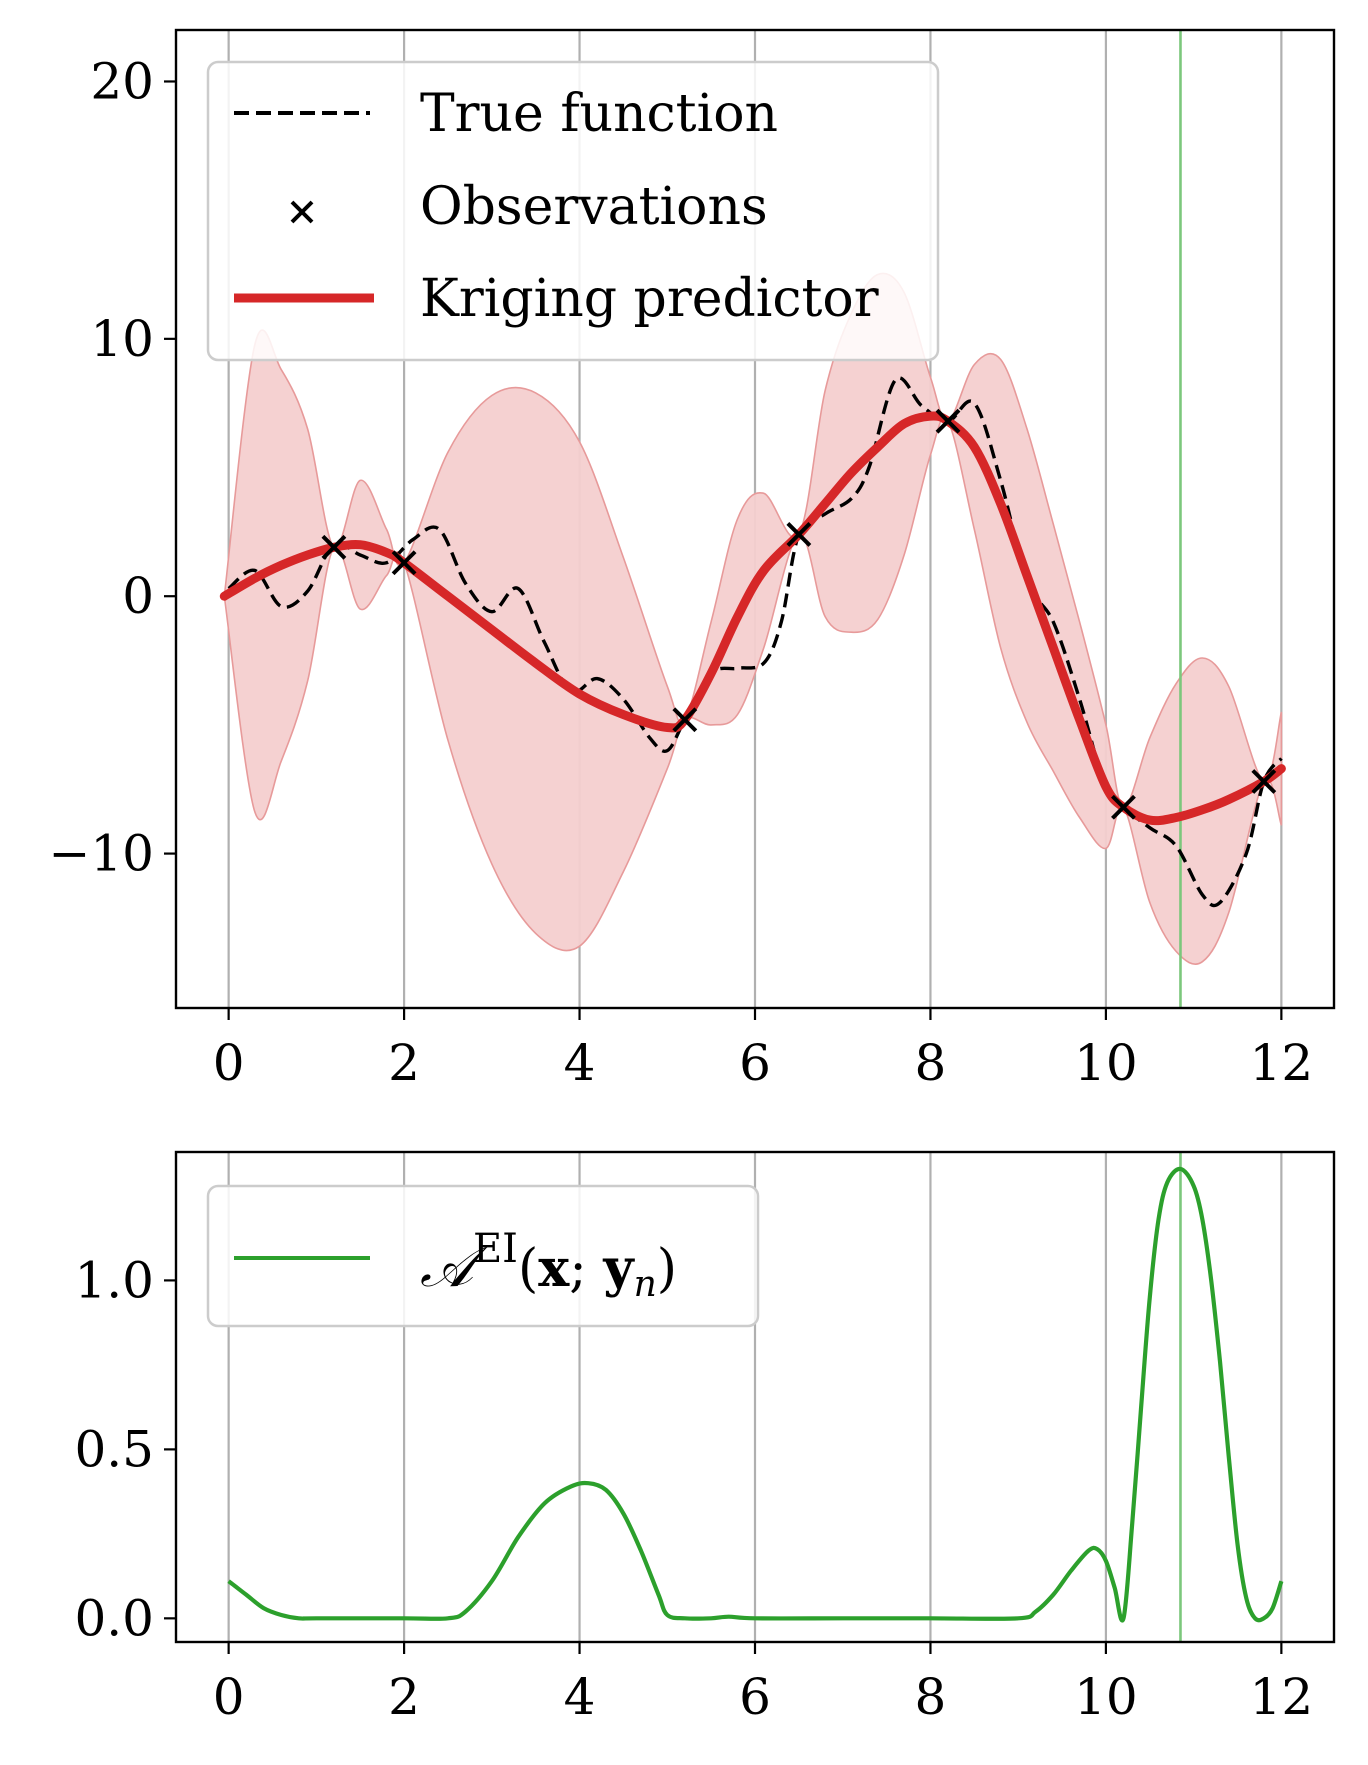 Image resolution: width=1368 pixels, height=1765 pixels. I want to click on top-x-ticks: 0 2 4 6 8 10 12, so click(763, 1050).